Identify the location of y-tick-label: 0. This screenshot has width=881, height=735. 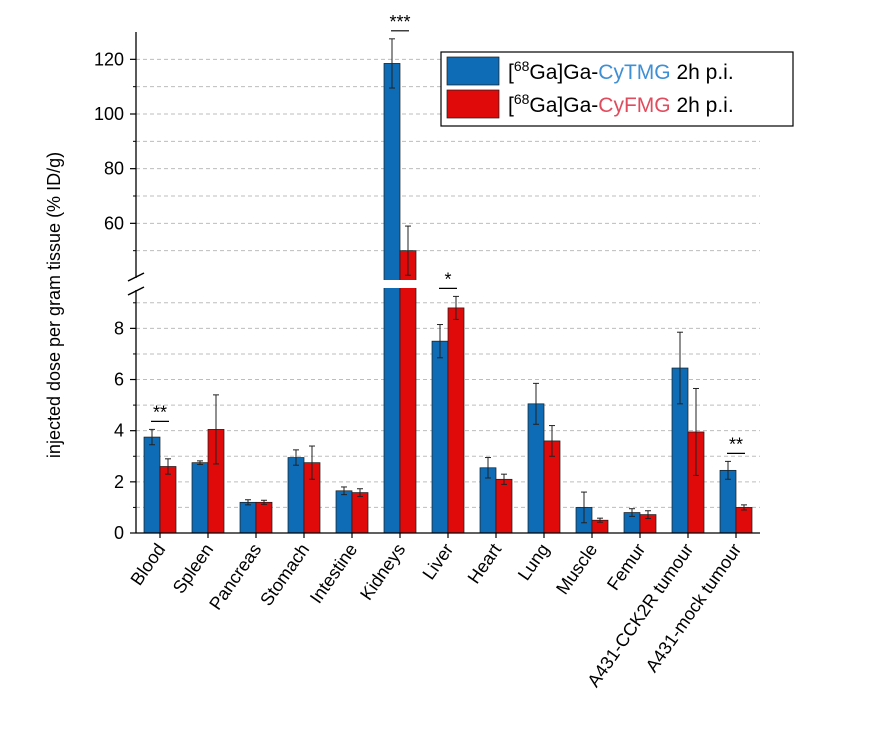
(119, 533).